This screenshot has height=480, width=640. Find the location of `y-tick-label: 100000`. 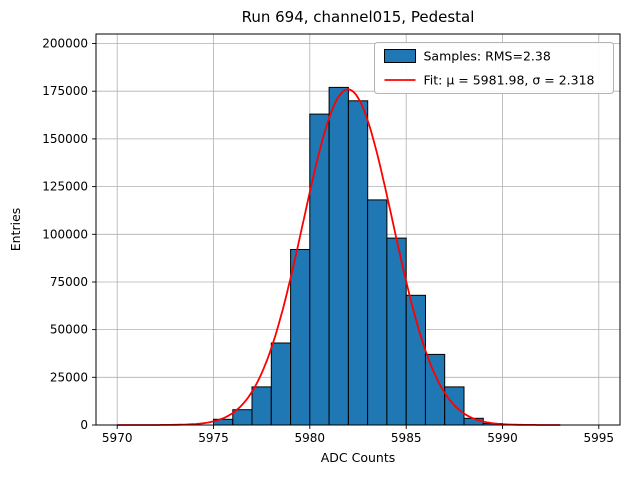

y-tick-label: 100000 is located at coordinates (65, 234).